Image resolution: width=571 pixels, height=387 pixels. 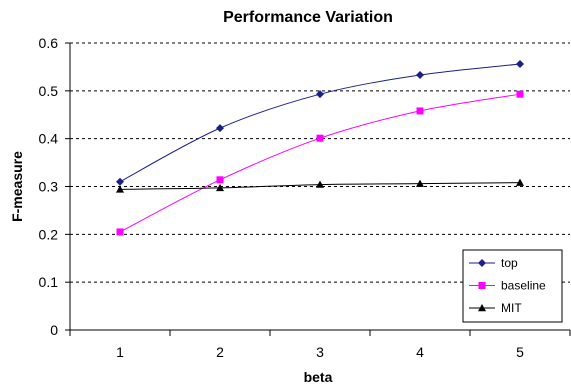 I want to click on chart-title: Performance Variation, so click(x=308, y=17).